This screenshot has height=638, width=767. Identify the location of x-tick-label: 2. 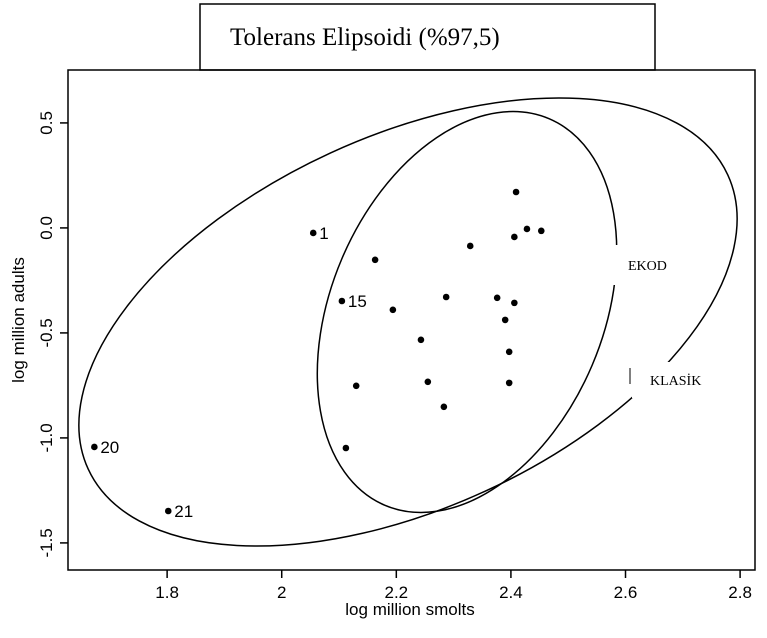
(281, 592).